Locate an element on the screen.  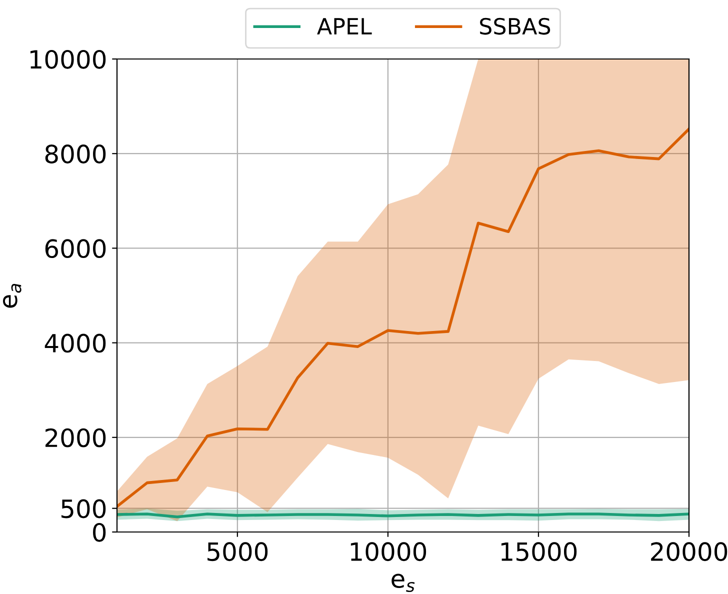
y-tick-label: 2000 is located at coordinates (75, 438).